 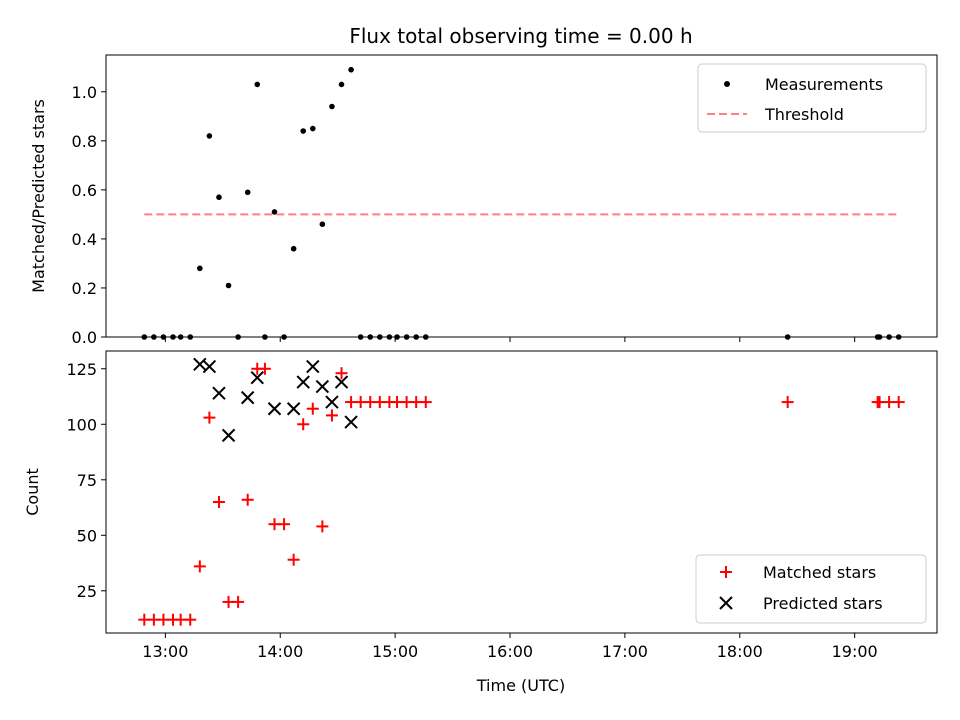 I want to click on legend-predicted-label: Predicted stars, so click(x=823, y=603).